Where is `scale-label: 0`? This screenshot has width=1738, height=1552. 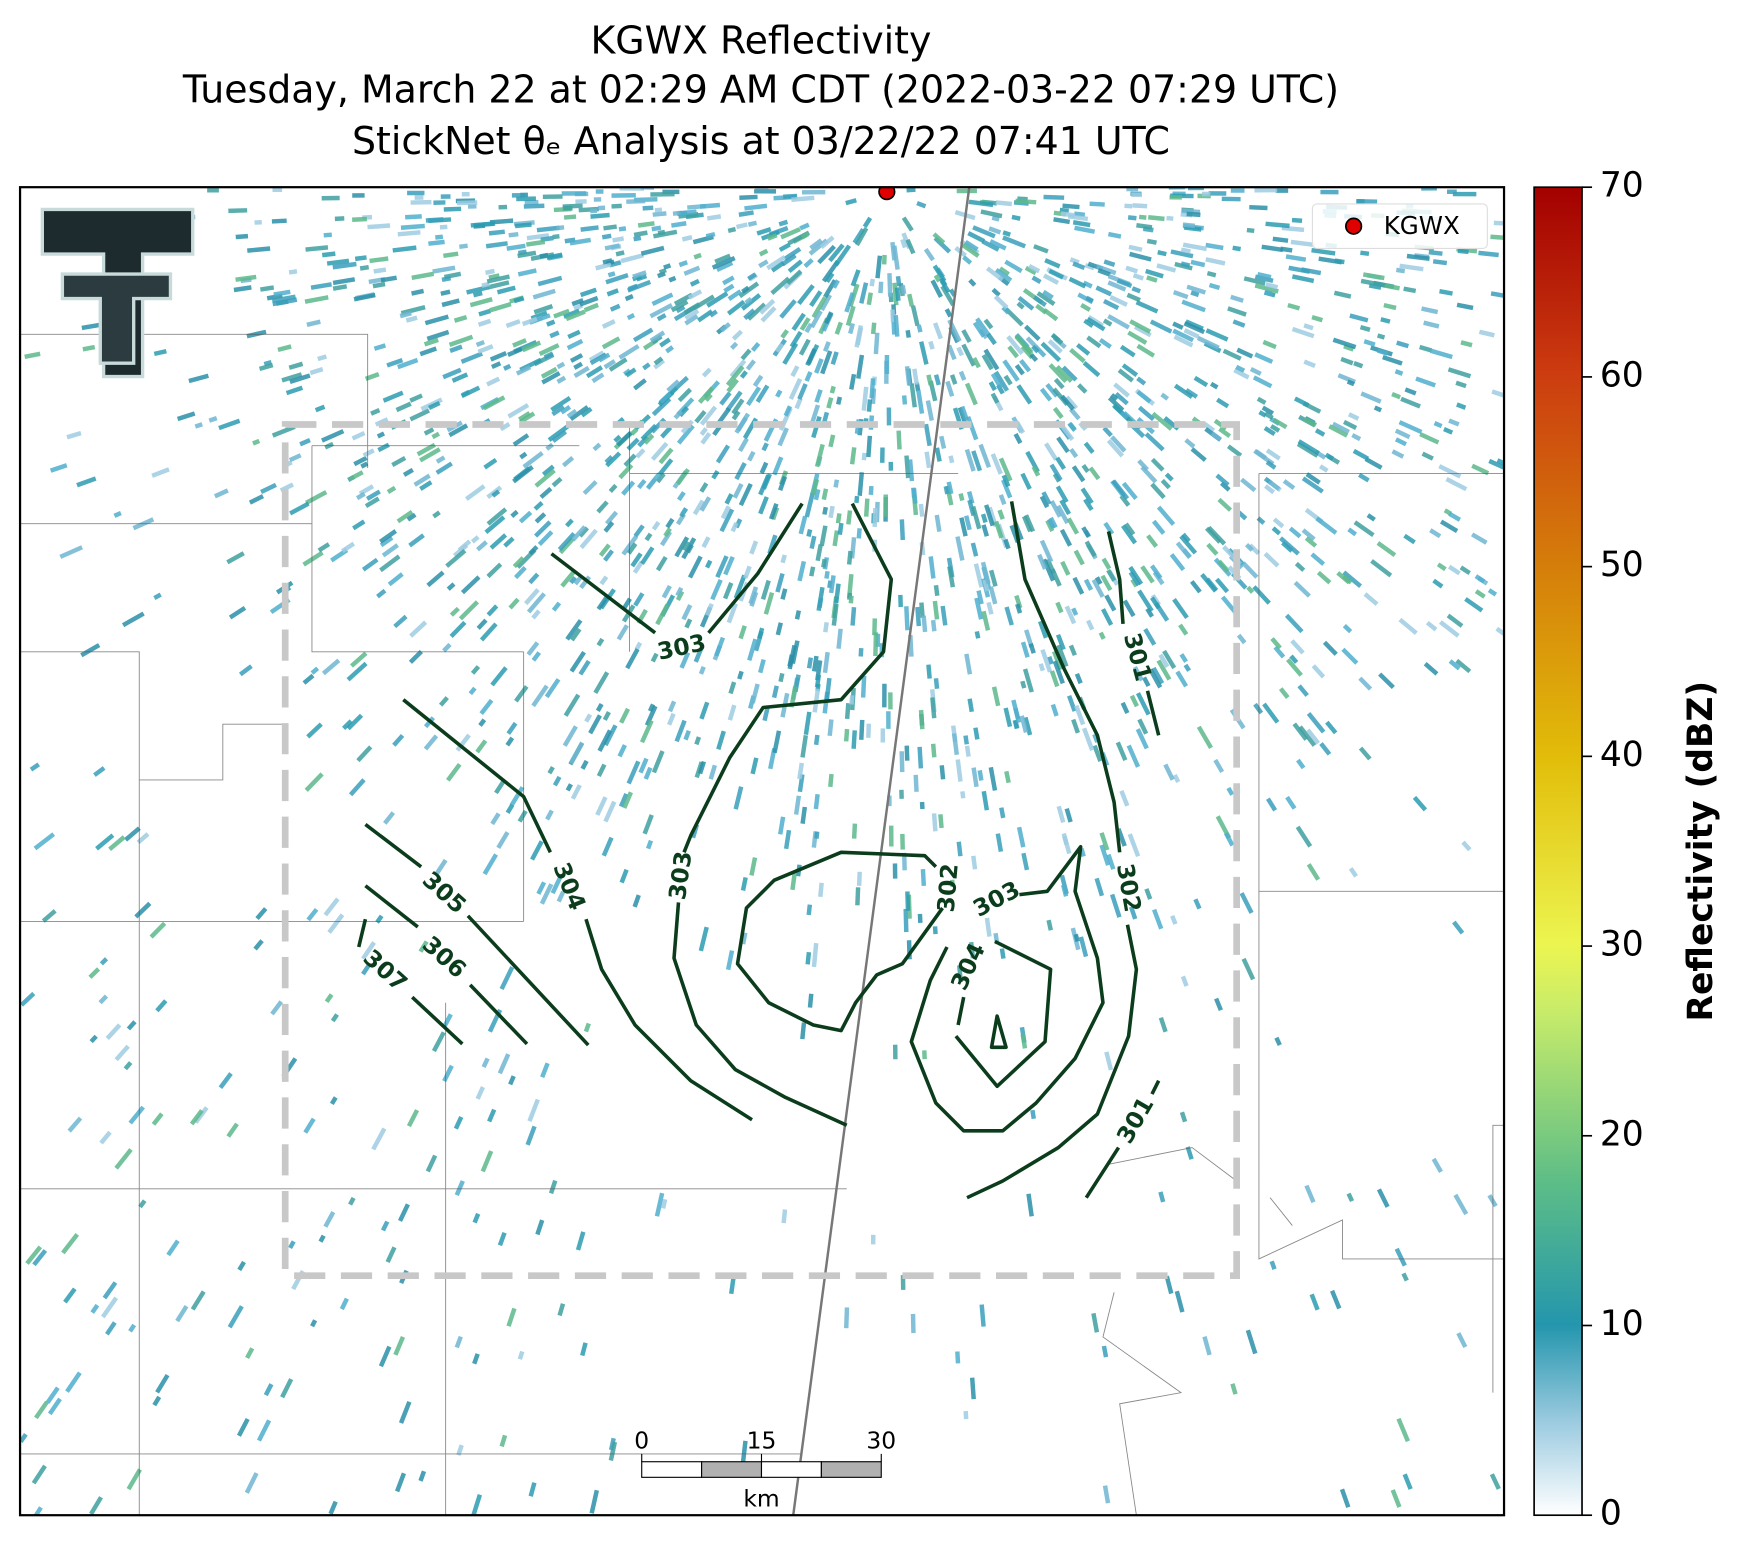 scale-label: 0 is located at coordinates (641, 1440).